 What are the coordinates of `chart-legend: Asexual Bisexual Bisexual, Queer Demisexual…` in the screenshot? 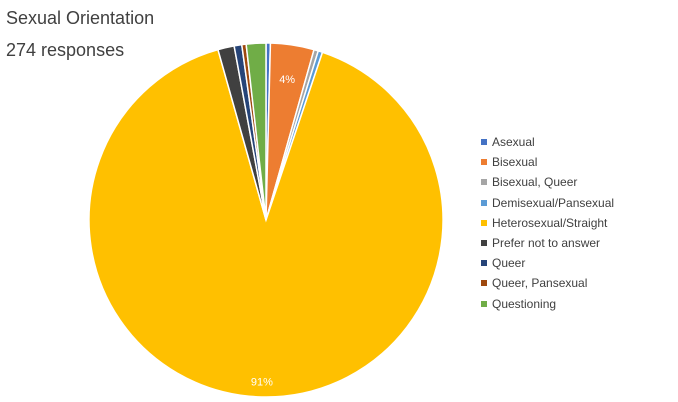 It's located at (547, 223).